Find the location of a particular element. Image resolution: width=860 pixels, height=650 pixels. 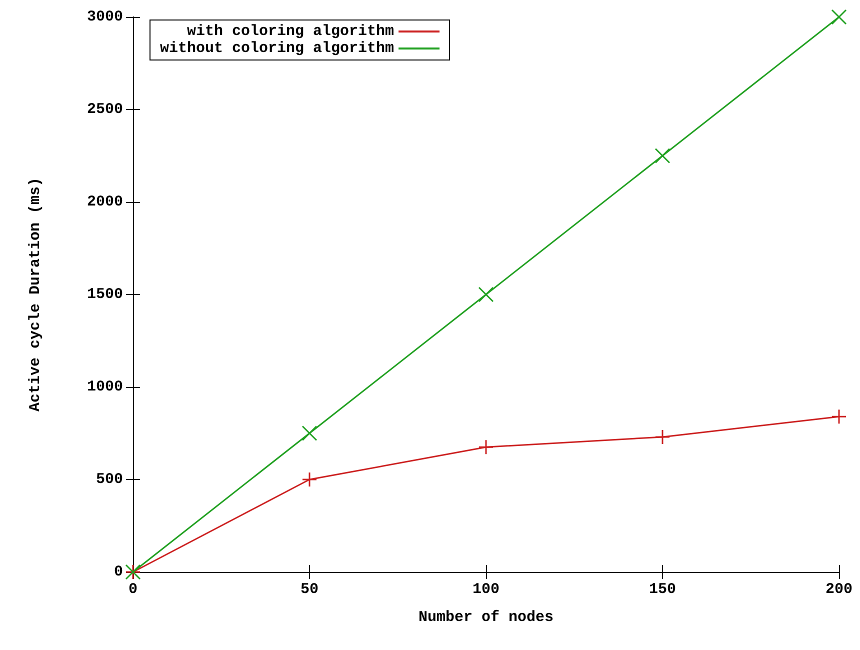

y-tick-label: 500 is located at coordinates (109, 479).